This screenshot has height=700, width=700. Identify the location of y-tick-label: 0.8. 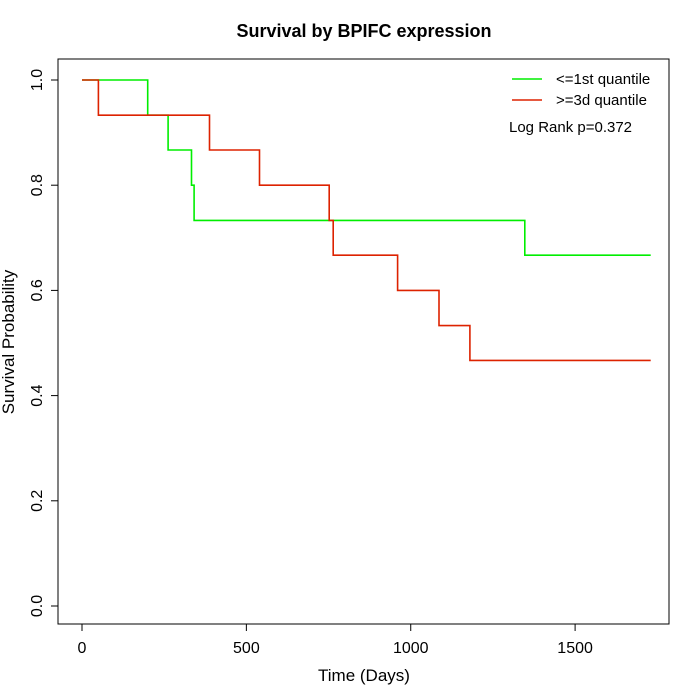
(37, 185).